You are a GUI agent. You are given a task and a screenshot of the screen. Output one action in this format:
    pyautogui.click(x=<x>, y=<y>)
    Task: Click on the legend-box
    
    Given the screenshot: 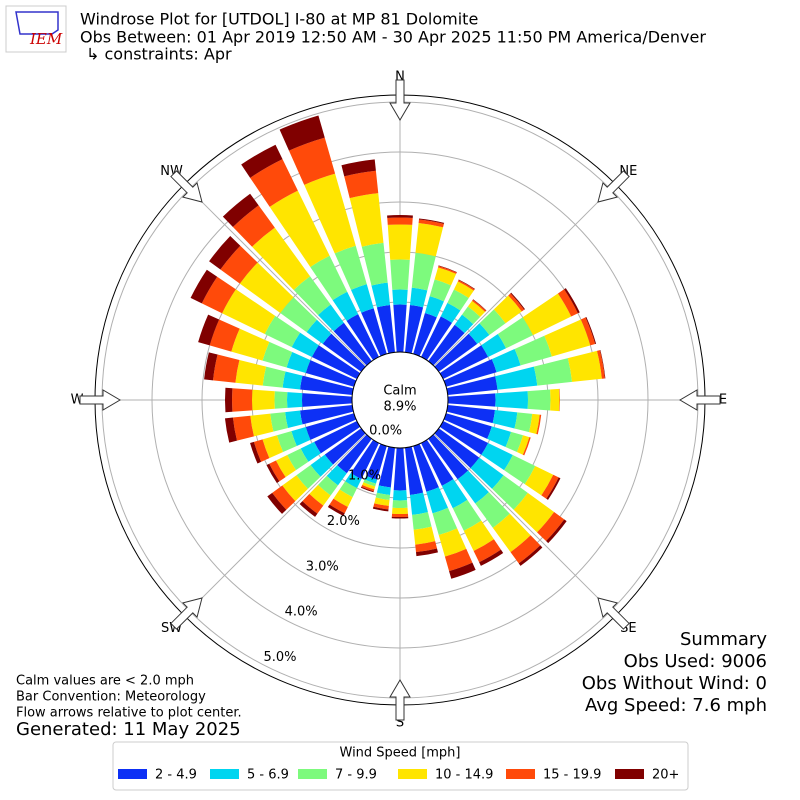 What is the action you would take?
    pyautogui.click(x=400, y=766)
    